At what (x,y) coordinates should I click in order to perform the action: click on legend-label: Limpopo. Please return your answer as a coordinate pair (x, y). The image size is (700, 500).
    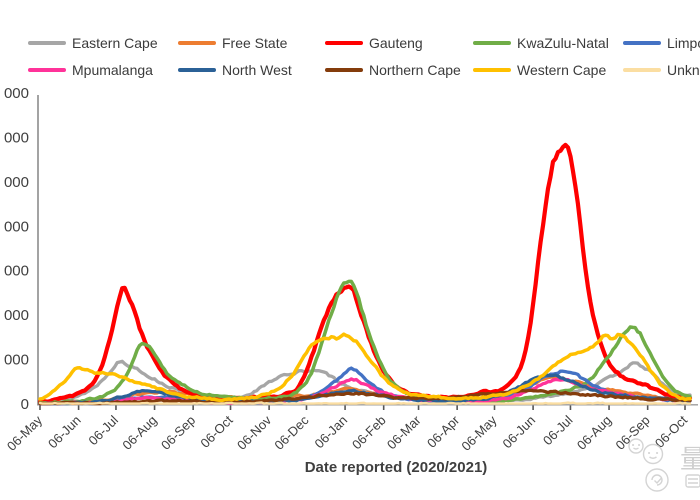
    Looking at the image, I should click on (683, 43).